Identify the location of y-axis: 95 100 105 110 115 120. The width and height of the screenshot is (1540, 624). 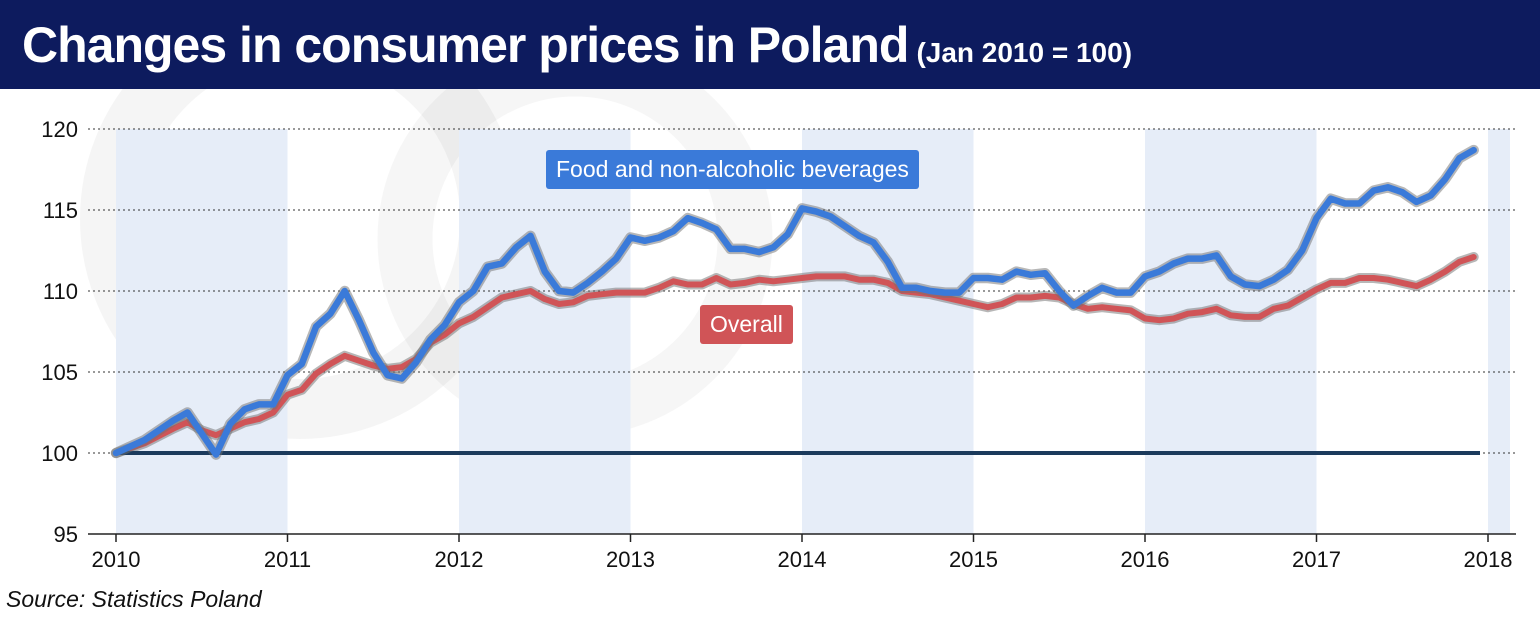
(59, 332).